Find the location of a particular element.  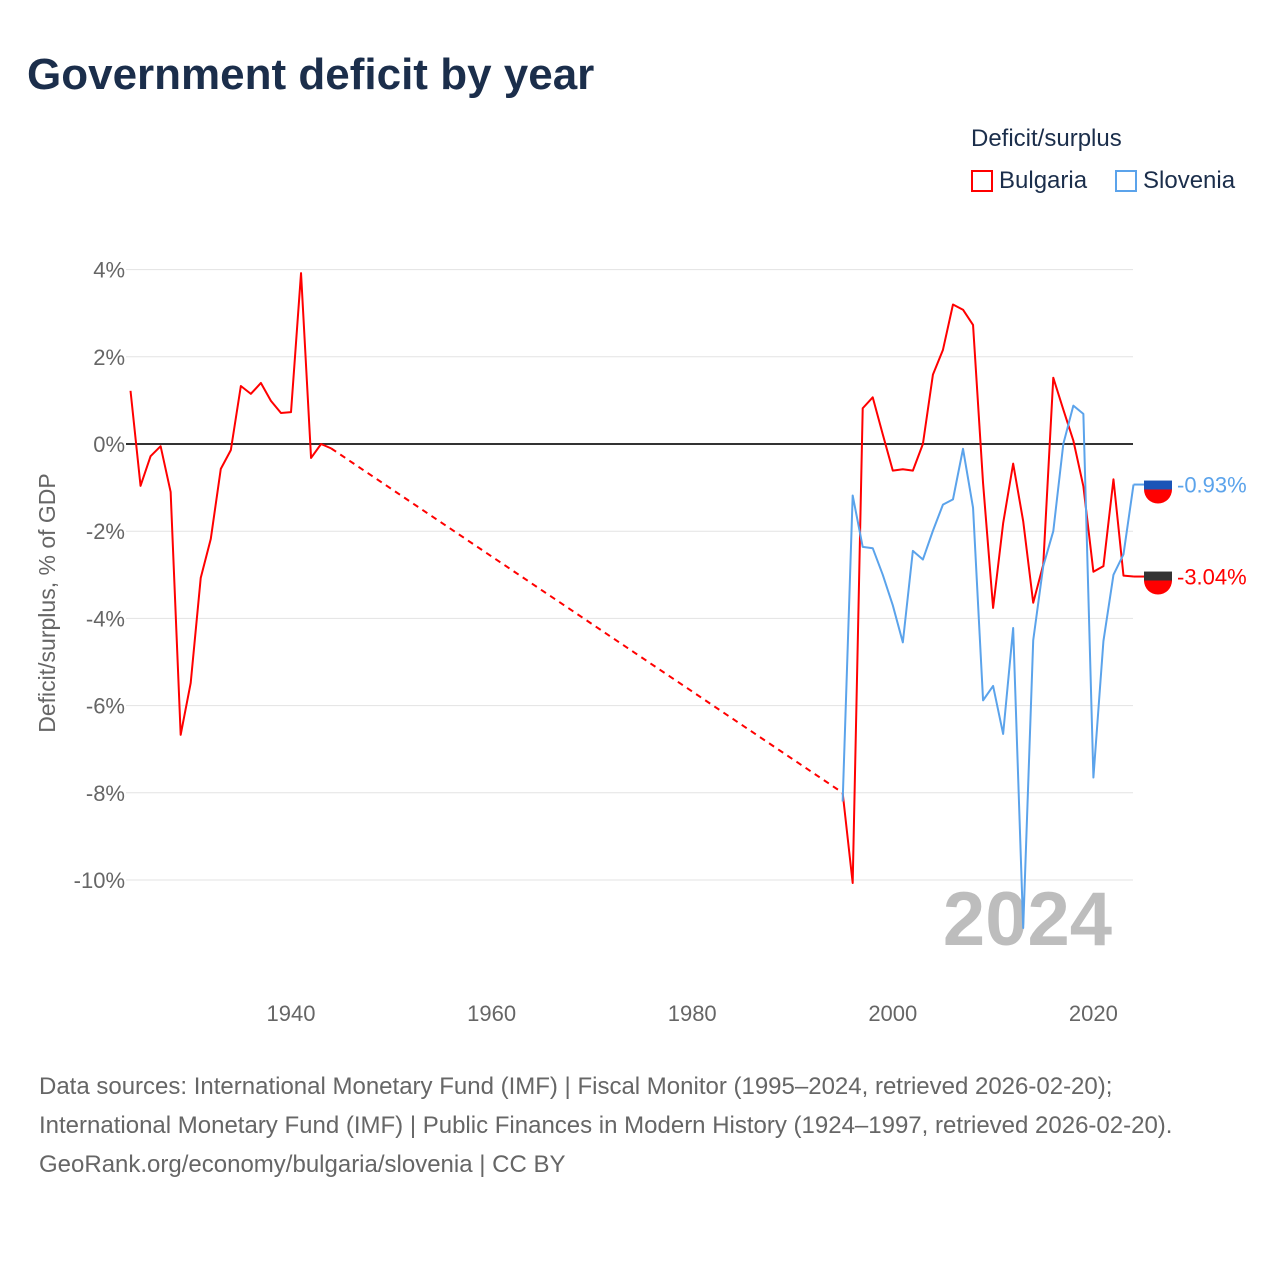

y-tick-label: 4% is located at coordinates (109, 270).